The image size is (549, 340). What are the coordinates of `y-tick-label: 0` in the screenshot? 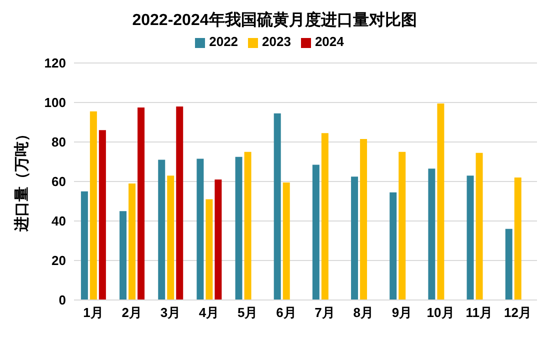 It's located at (62, 300).